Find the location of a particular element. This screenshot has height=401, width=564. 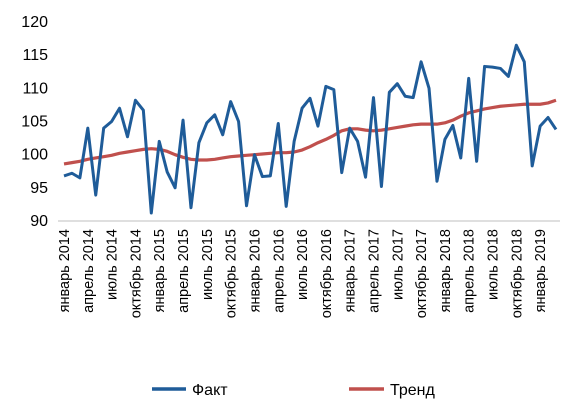

x-tick-label: июль 2017 is located at coordinates (398, 264).